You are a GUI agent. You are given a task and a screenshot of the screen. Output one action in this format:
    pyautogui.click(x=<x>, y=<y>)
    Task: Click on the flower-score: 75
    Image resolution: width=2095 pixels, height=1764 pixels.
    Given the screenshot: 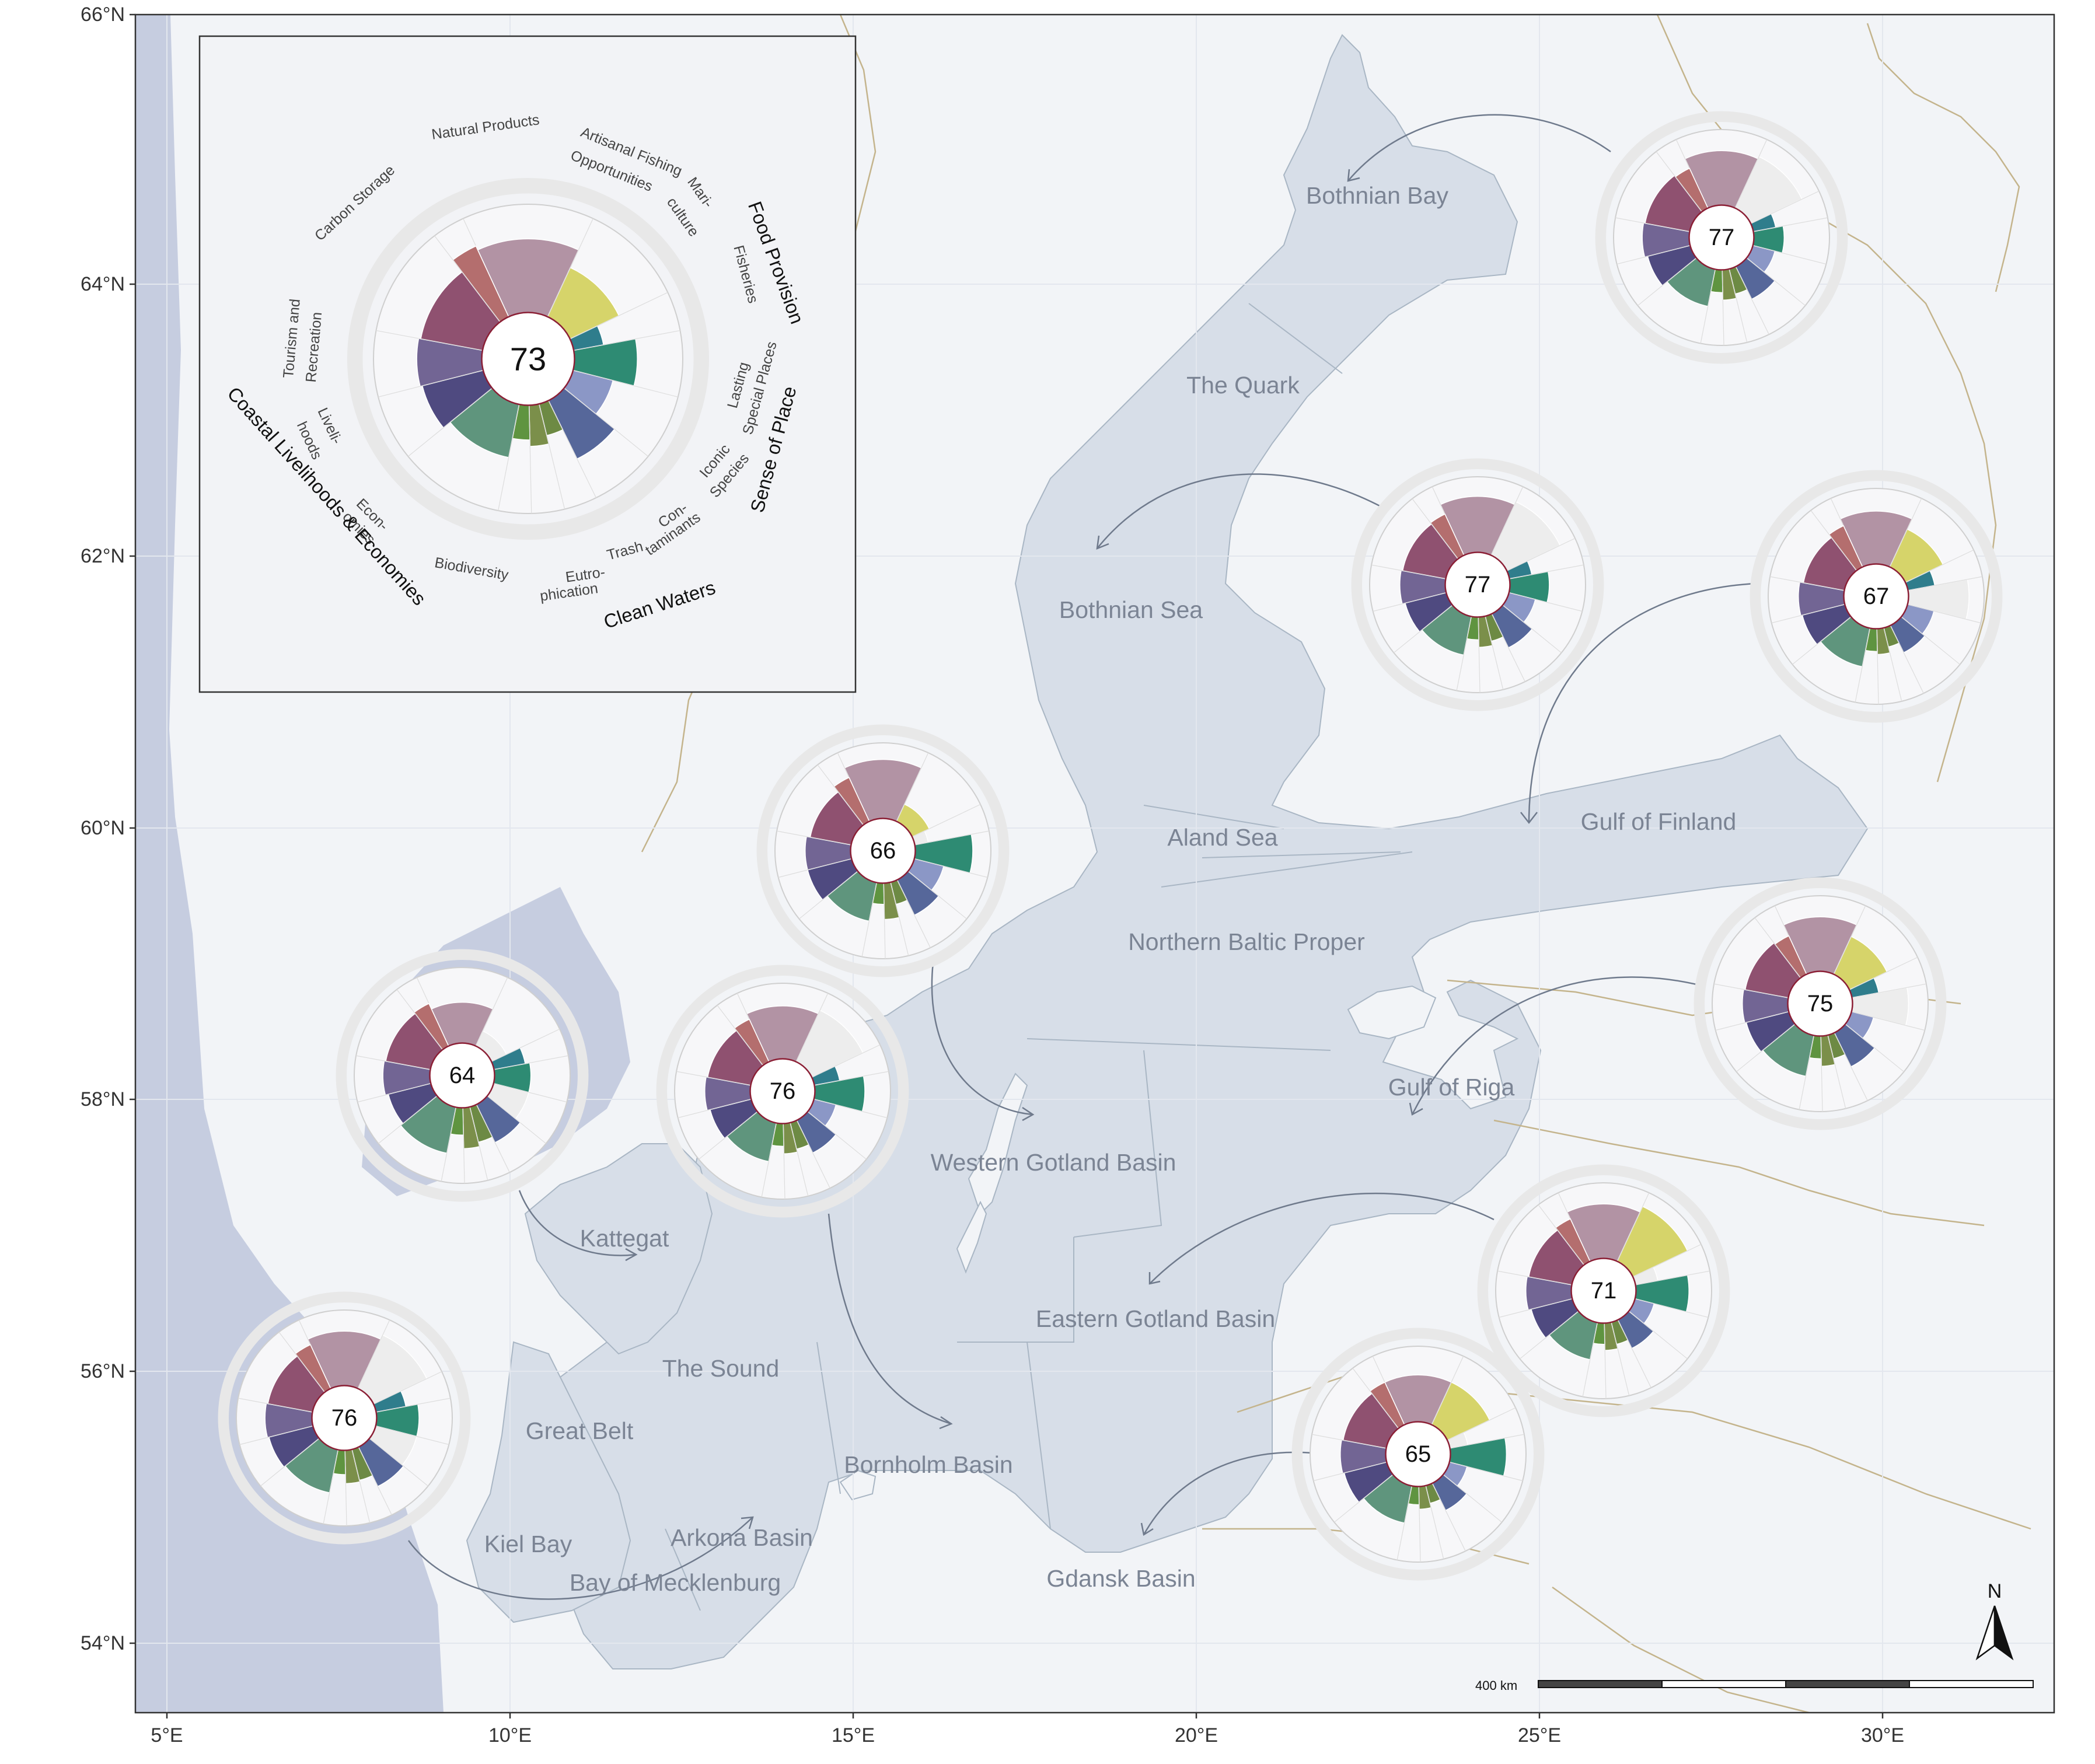 What is the action you would take?
    pyautogui.click(x=1820, y=1004)
    